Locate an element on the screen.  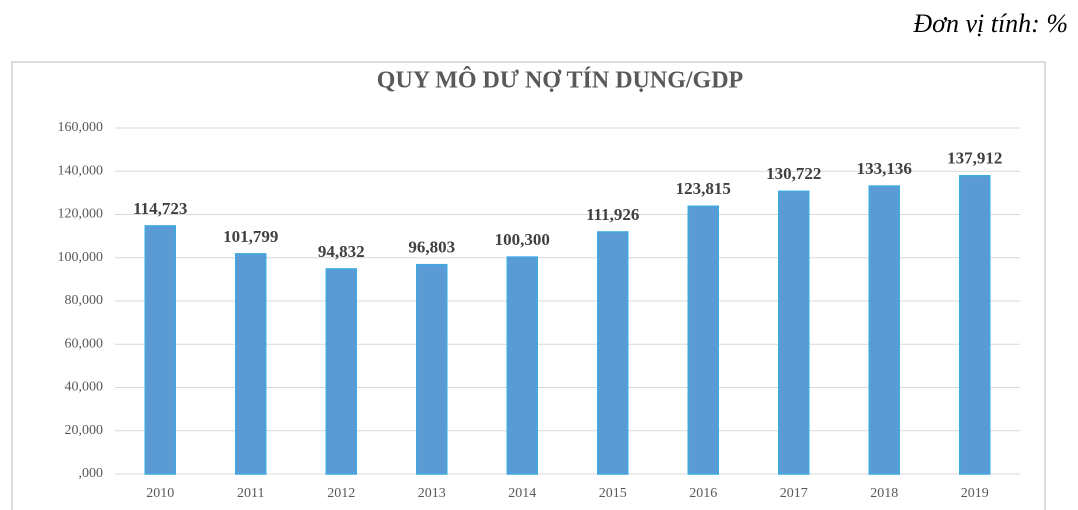
value-label: 133,136 is located at coordinates (884, 168).